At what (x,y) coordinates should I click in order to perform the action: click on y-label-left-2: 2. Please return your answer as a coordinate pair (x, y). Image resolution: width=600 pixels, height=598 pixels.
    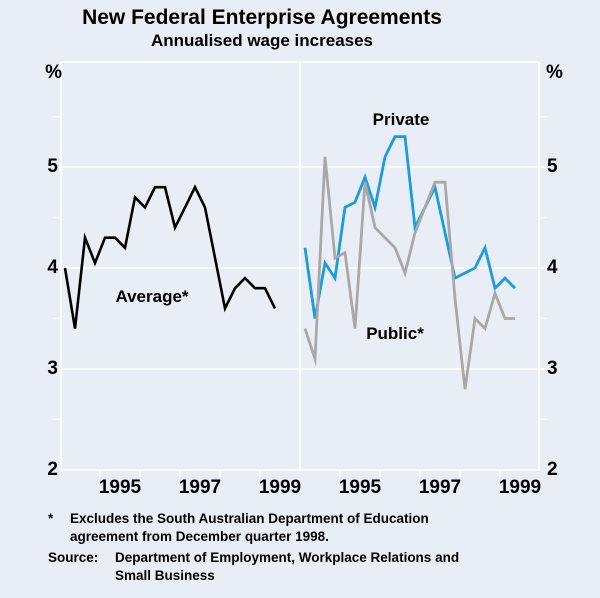
    Looking at the image, I should click on (52, 469).